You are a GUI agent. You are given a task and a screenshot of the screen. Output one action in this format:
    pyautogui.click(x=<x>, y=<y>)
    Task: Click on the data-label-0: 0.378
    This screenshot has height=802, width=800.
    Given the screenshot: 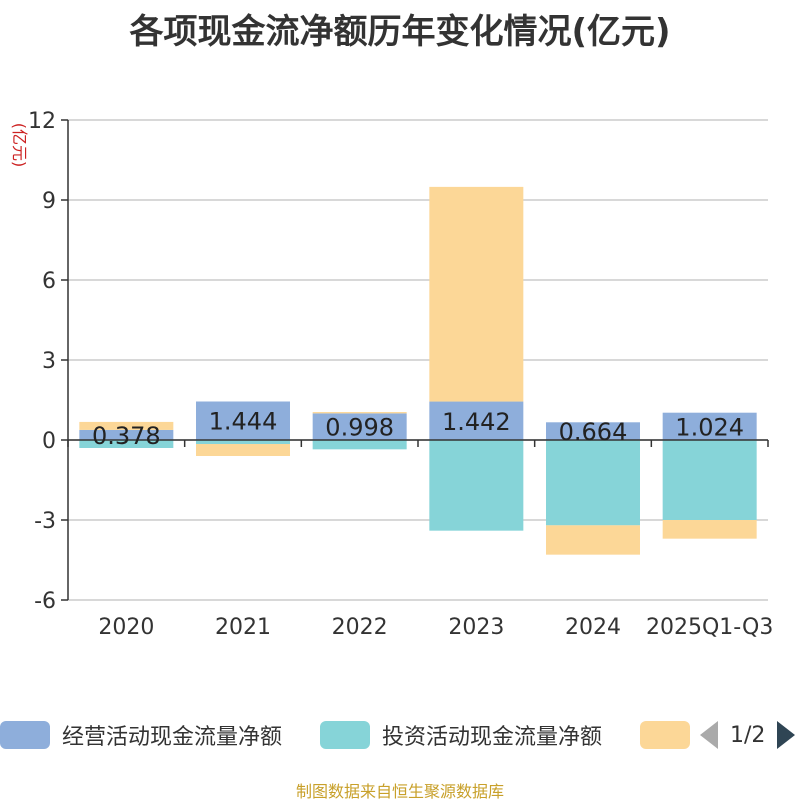 What is the action you would take?
    pyautogui.click(x=126, y=436)
    